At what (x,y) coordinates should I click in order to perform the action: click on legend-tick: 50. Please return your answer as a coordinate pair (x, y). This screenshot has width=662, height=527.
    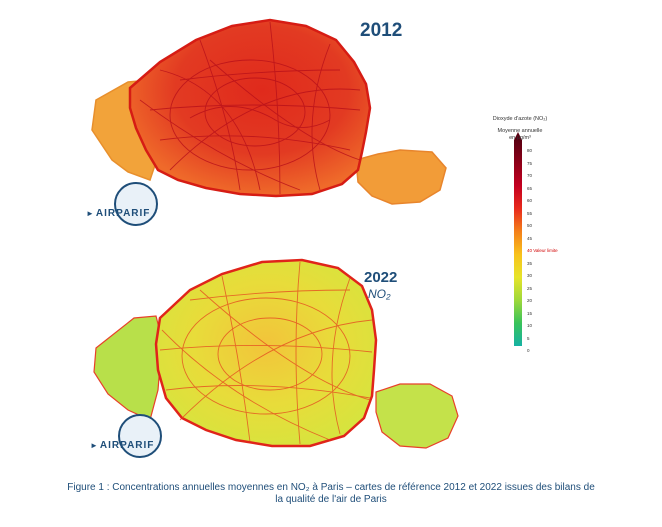
    Looking at the image, I should click on (530, 225).